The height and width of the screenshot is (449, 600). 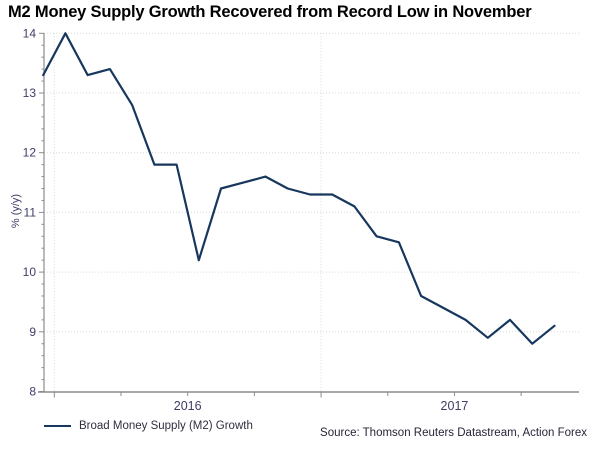 I want to click on y-tick-label: 8, so click(x=32, y=392).